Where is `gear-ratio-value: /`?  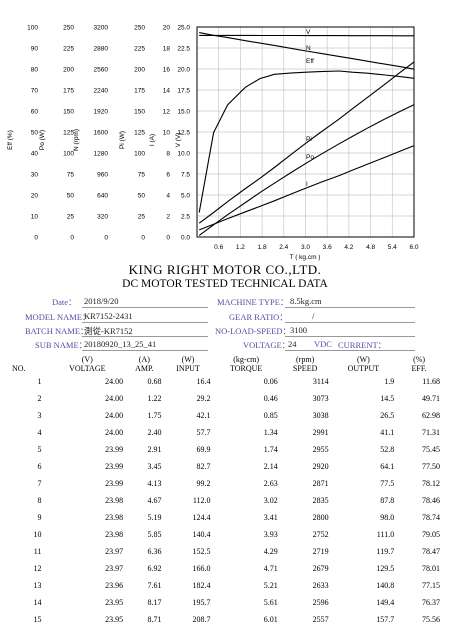 gear-ratio-value: / is located at coordinates (313, 316).